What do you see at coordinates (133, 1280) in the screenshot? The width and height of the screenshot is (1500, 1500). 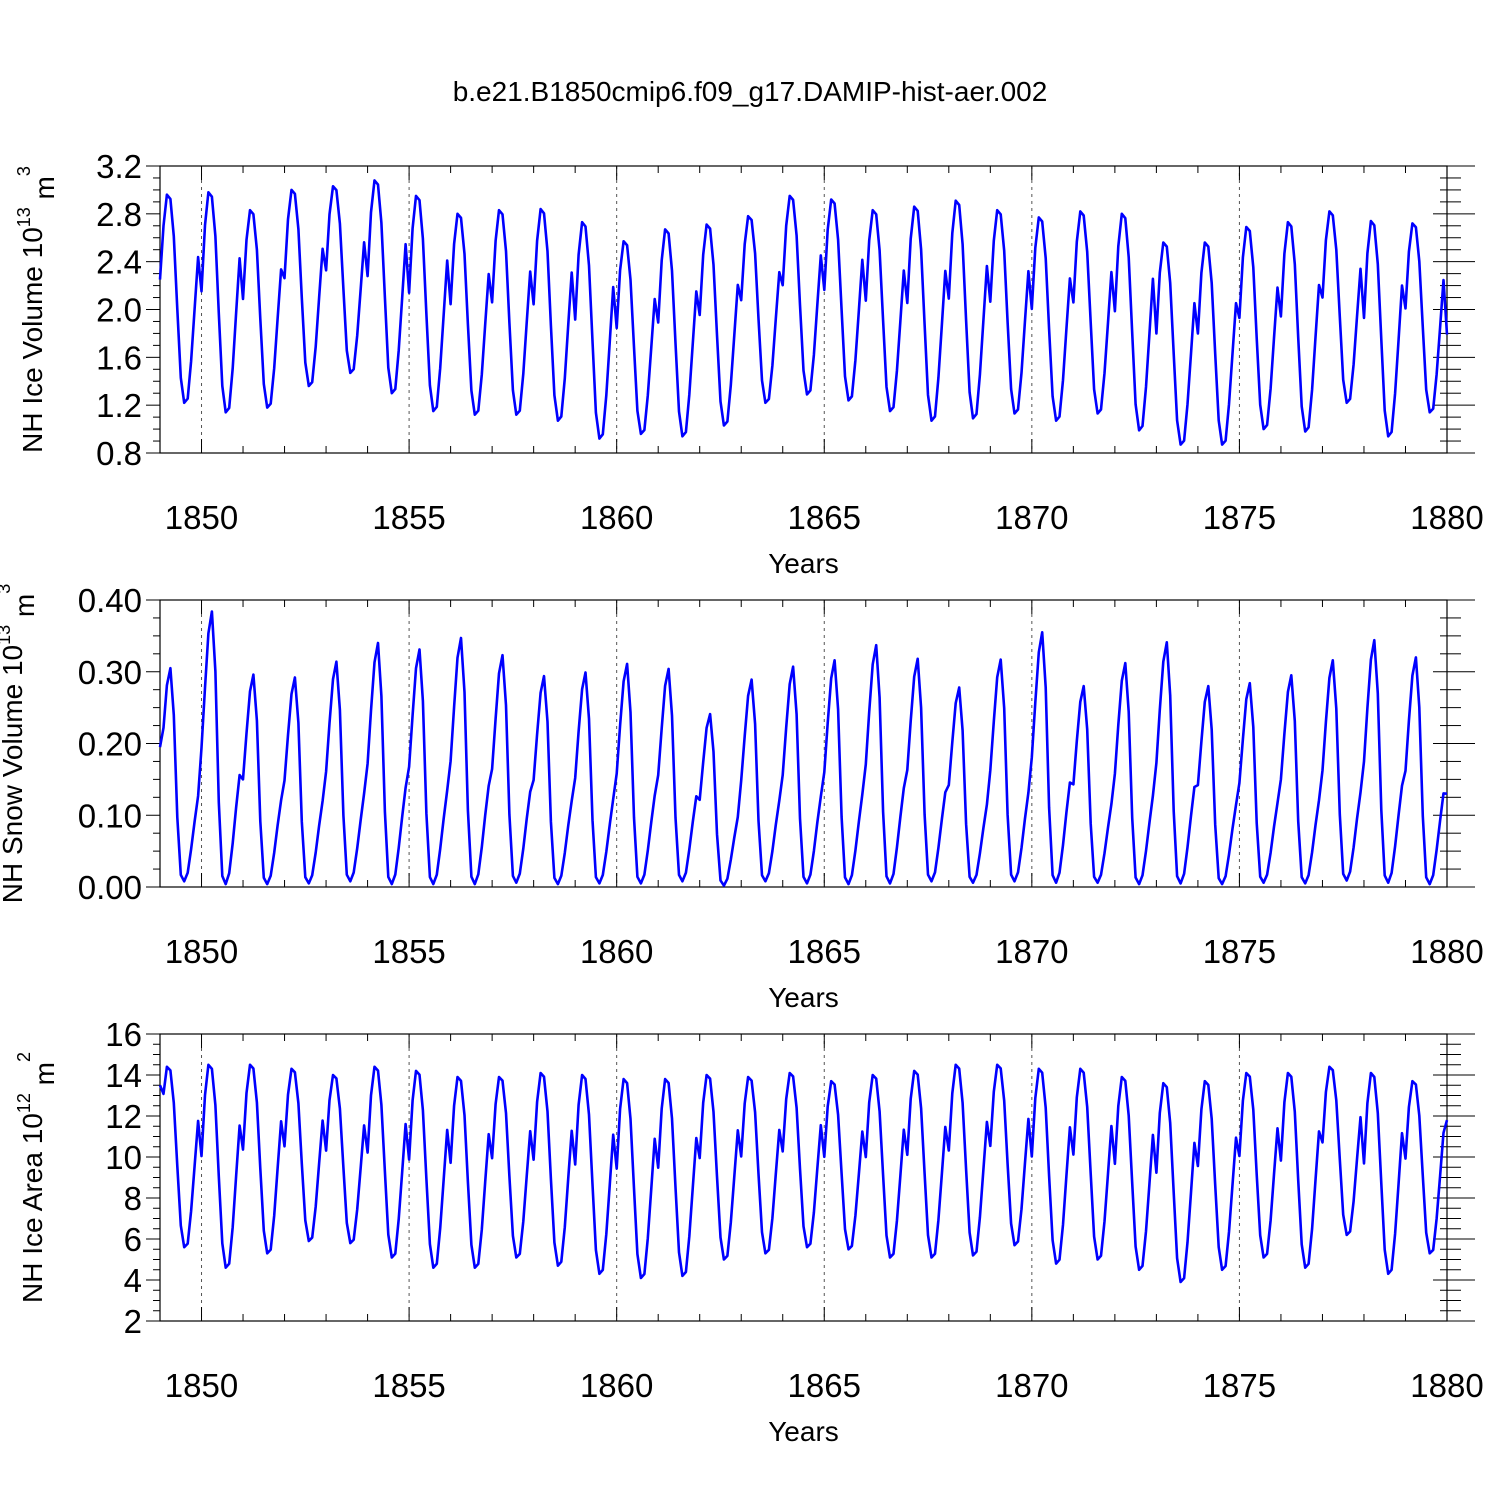 I see `y-tick-label: 4` at bounding box center [133, 1280].